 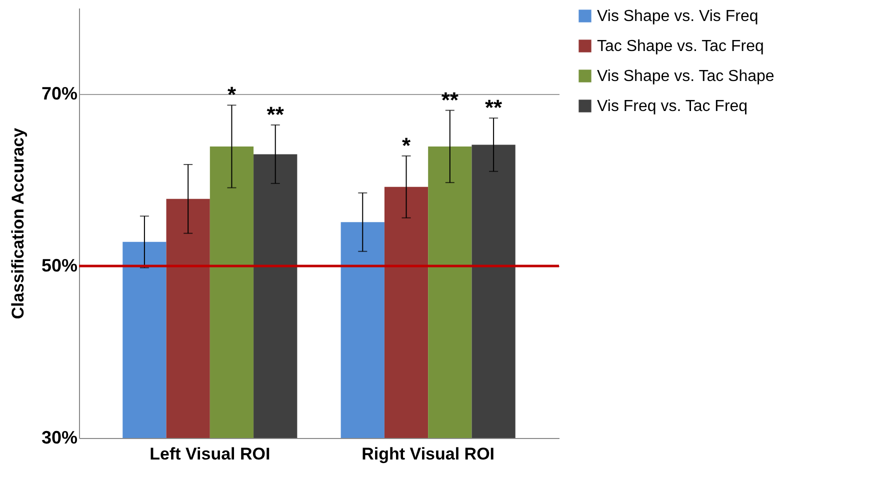 What do you see at coordinates (210, 454) in the screenshot?
I see `x-tick-label: Left Visual ROI` at bounding box center [210, 454].